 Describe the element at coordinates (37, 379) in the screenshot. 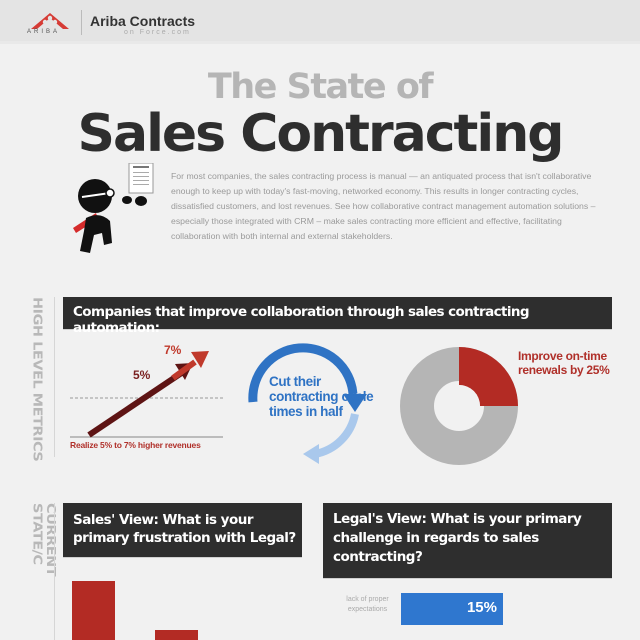

I see `side-label-high-level-metrics: HIGH LEVEL METRICS` at that location.